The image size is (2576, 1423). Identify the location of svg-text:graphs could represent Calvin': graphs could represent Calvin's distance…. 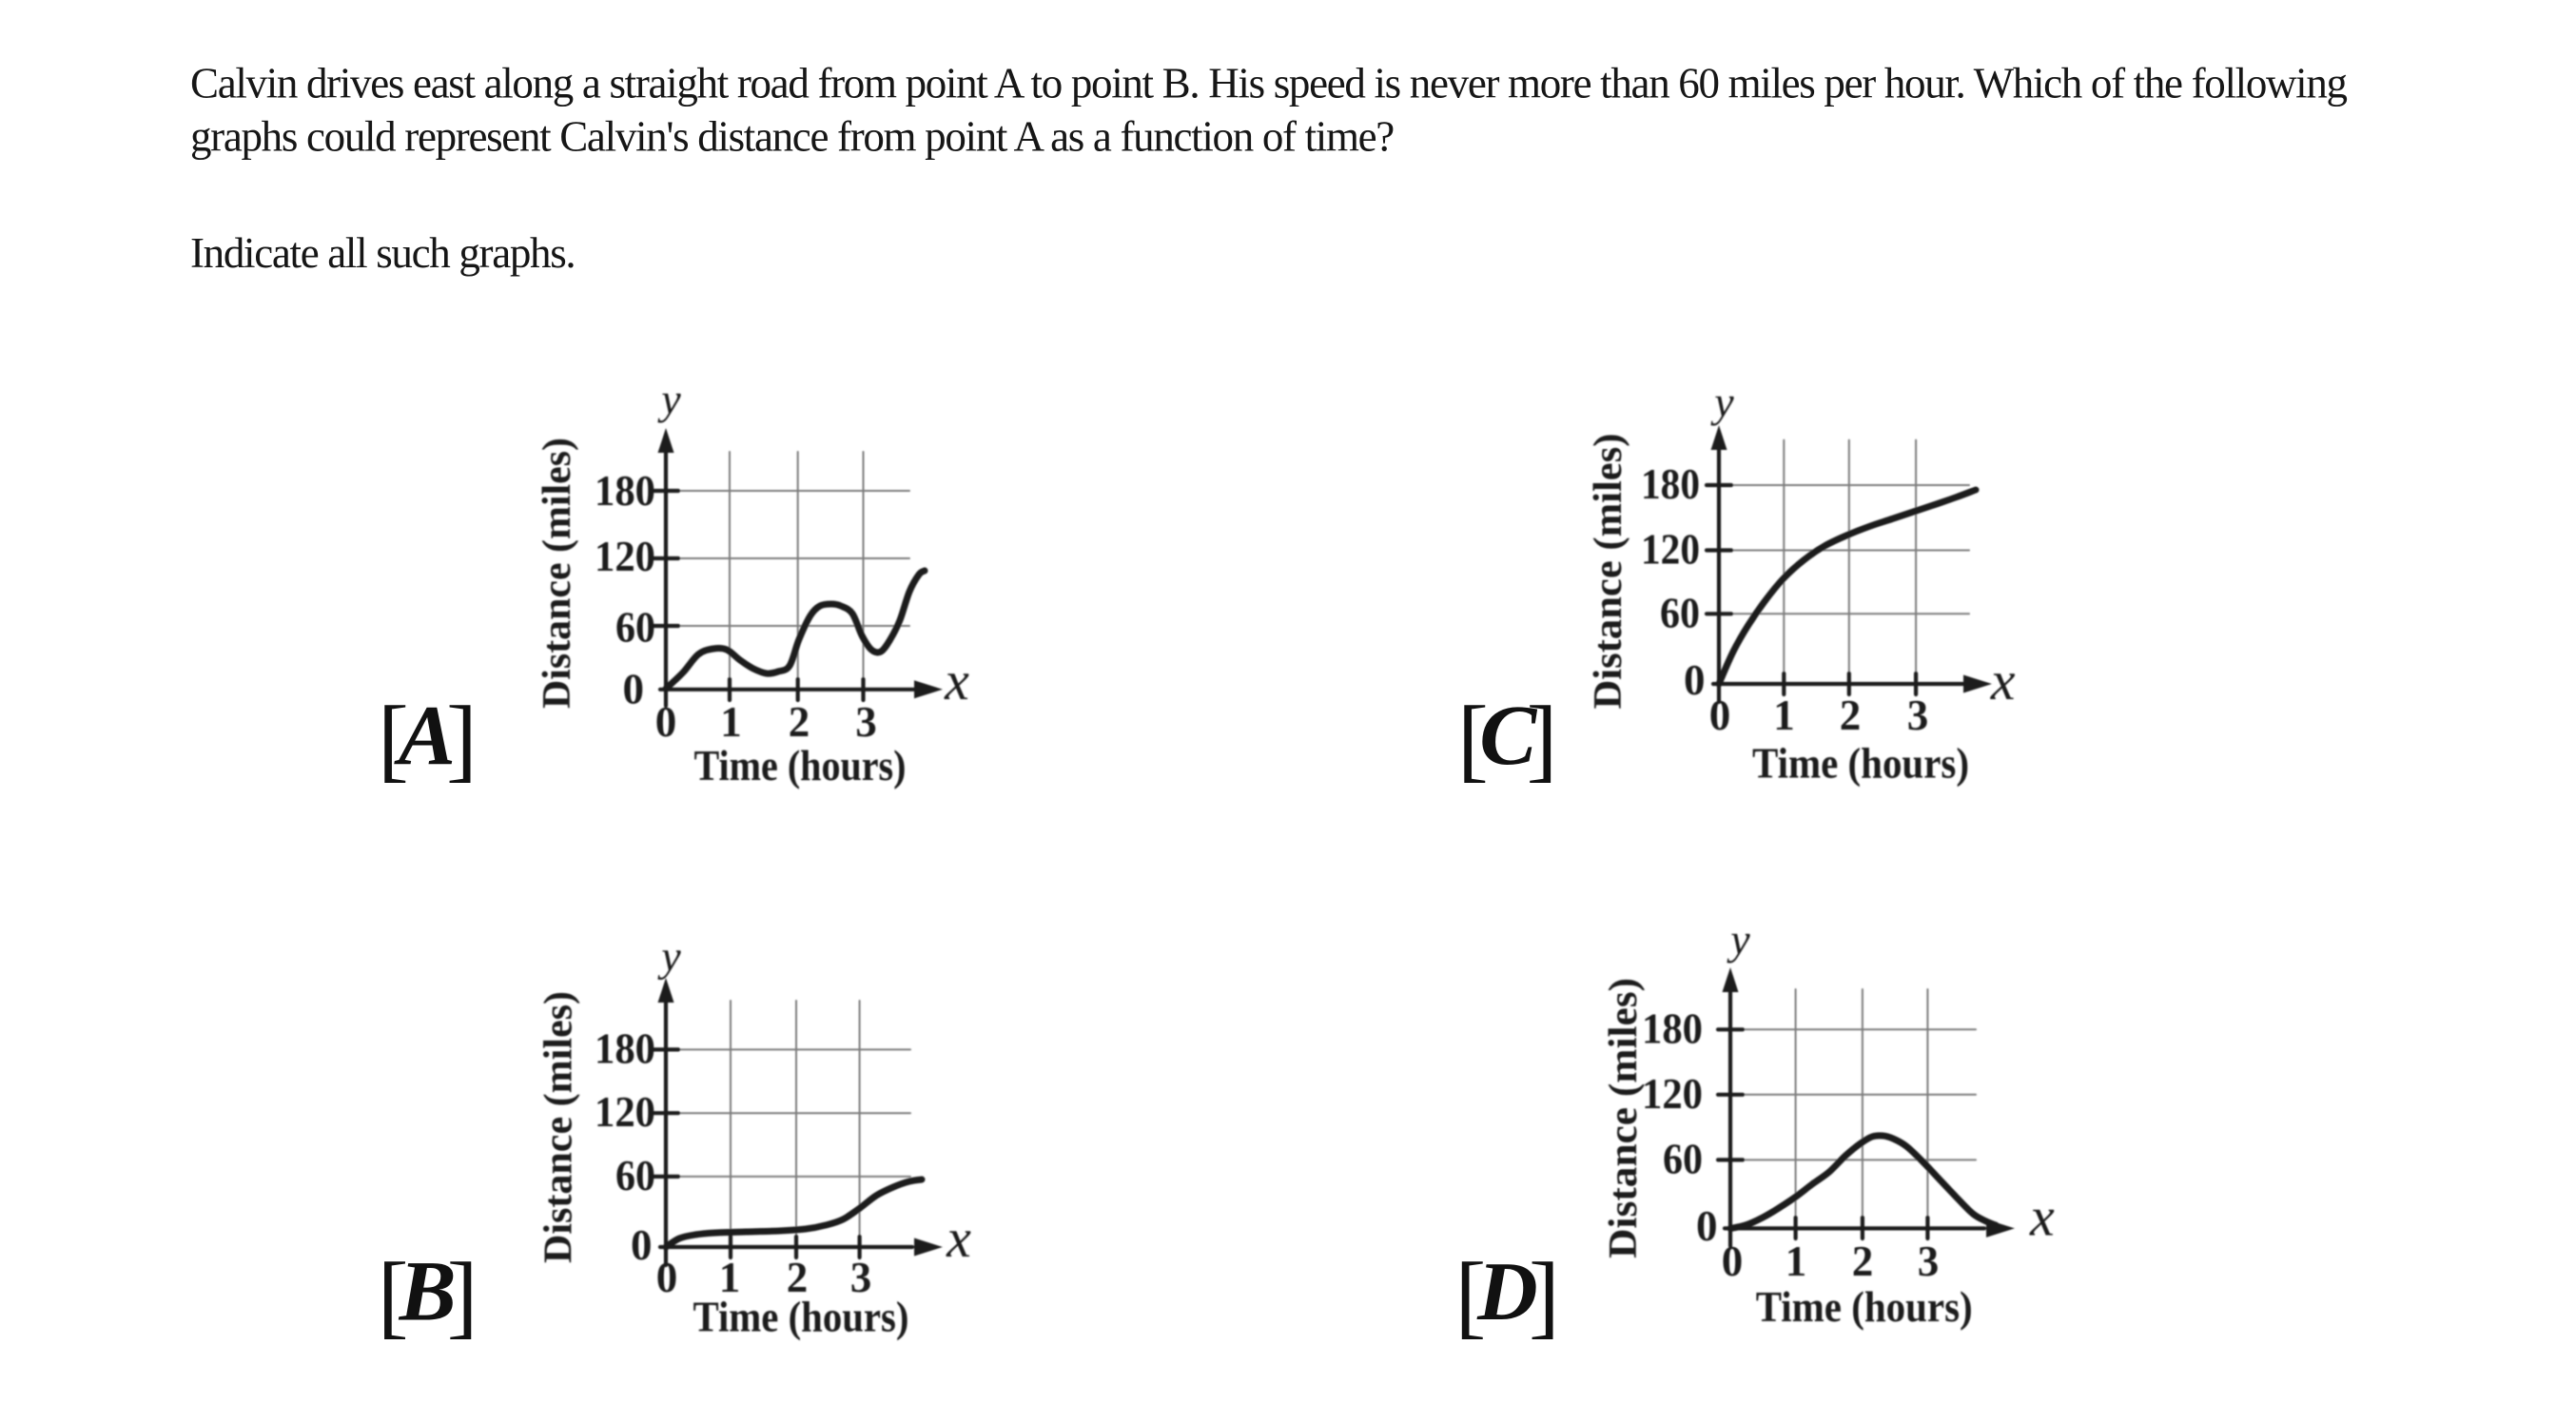
(792, 137).